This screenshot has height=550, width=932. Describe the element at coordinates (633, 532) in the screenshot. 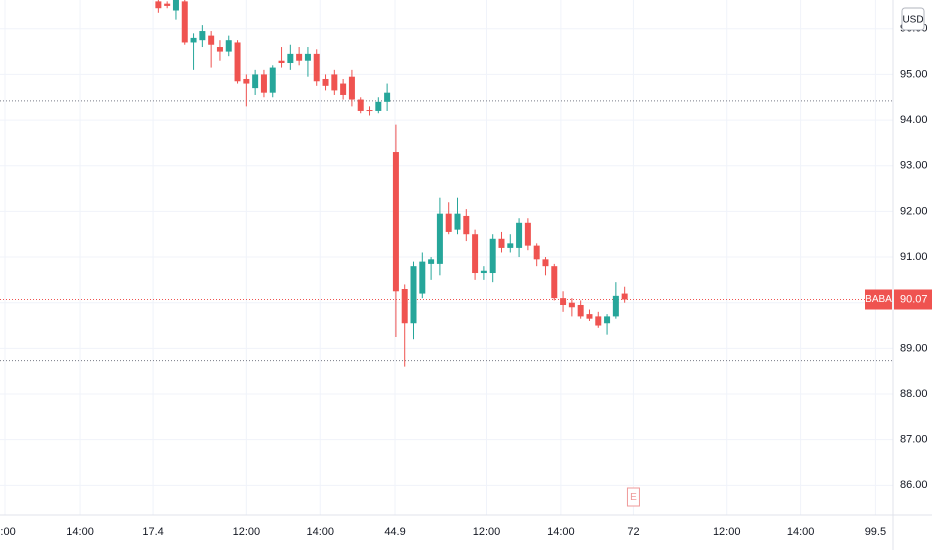

I see `x-tick-label: 72` at that location.